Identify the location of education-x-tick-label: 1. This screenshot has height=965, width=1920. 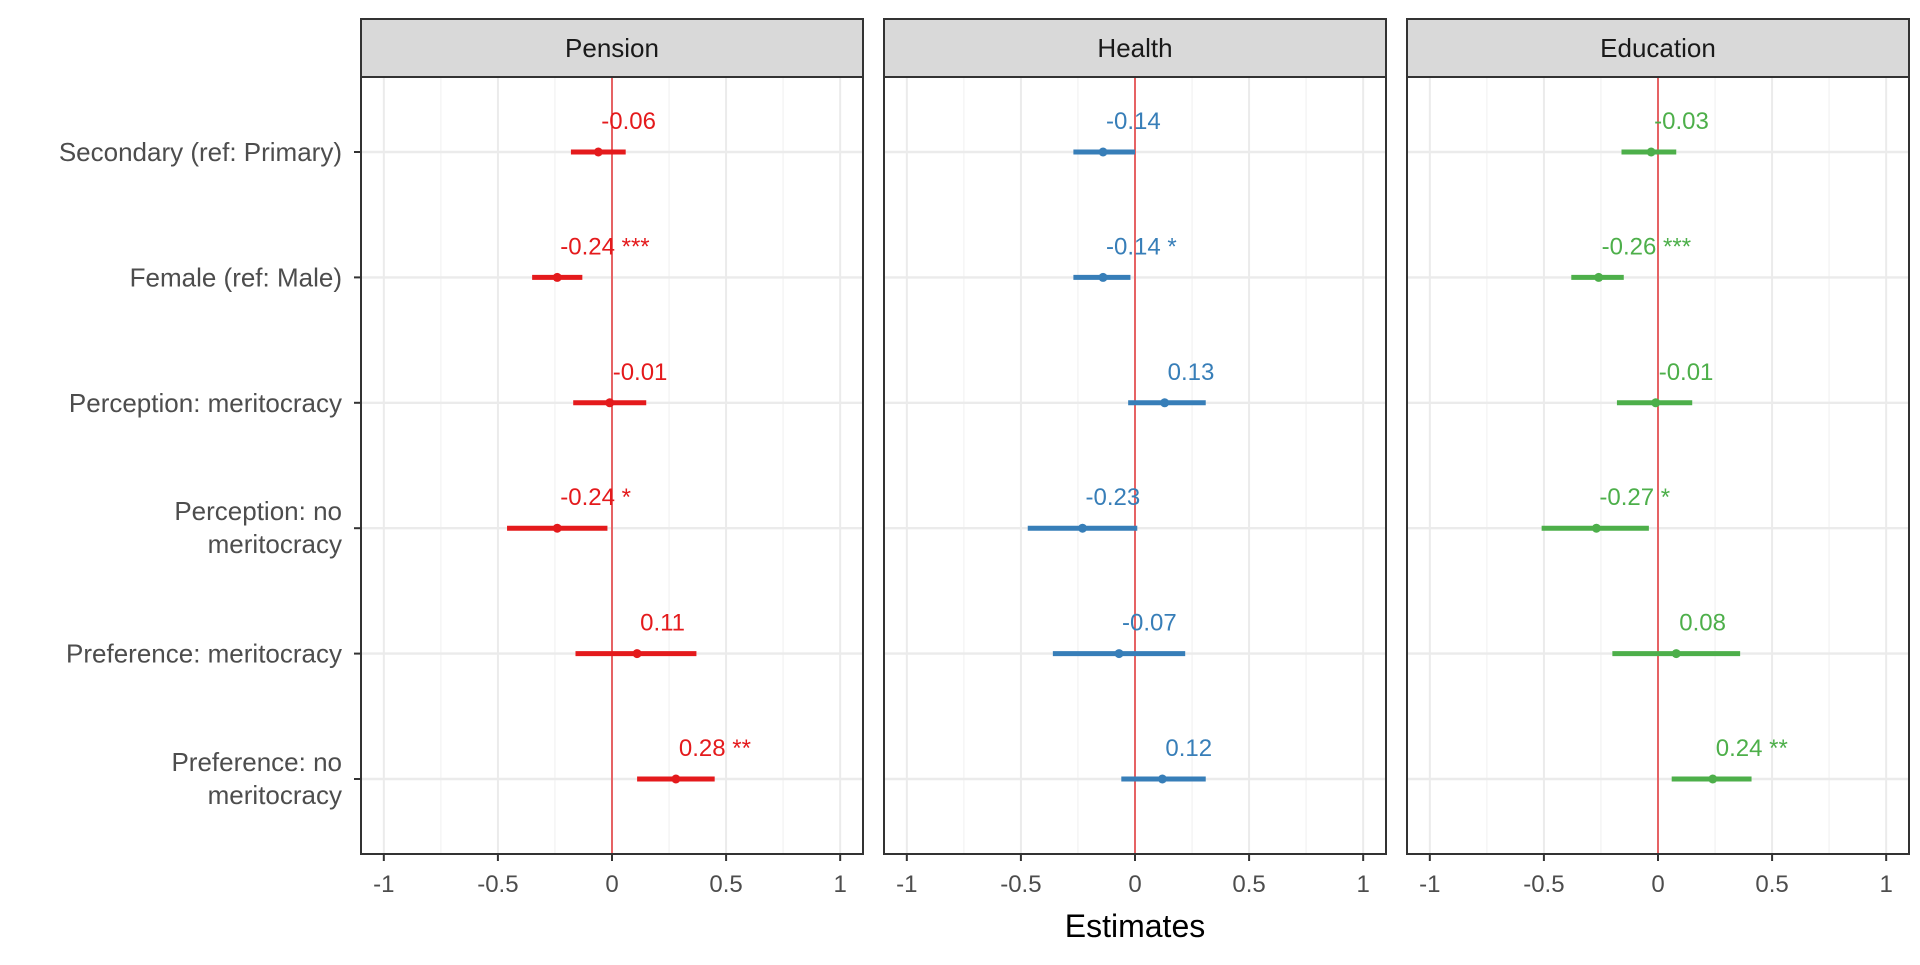
(1886, 884).